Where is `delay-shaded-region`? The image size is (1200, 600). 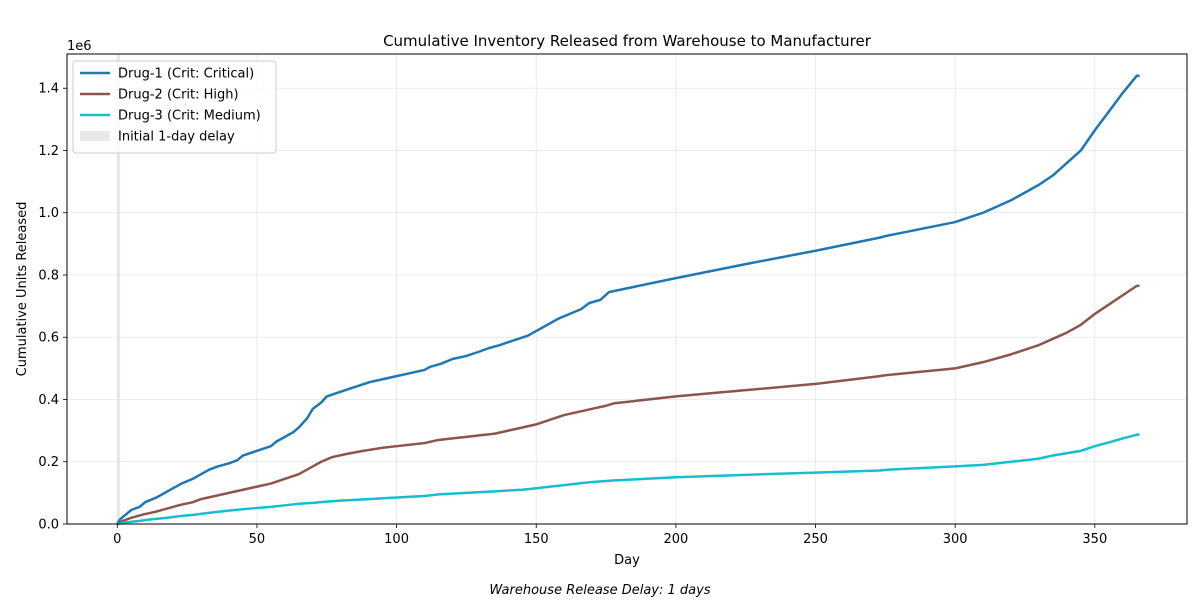
delay-shaded-region is located at coordinates (119, 289).